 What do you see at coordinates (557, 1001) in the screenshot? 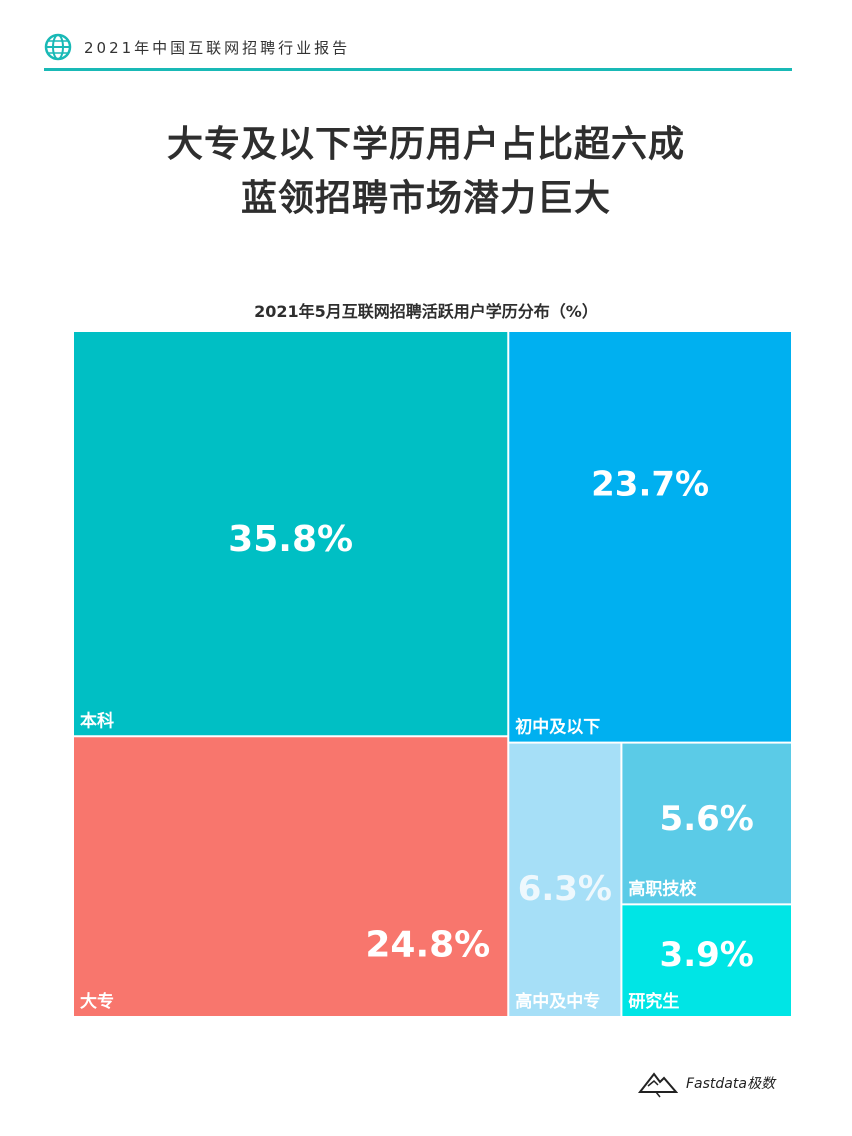
I see `treemap-category-label: 高中及中专` at bounding box center [557, 1001].